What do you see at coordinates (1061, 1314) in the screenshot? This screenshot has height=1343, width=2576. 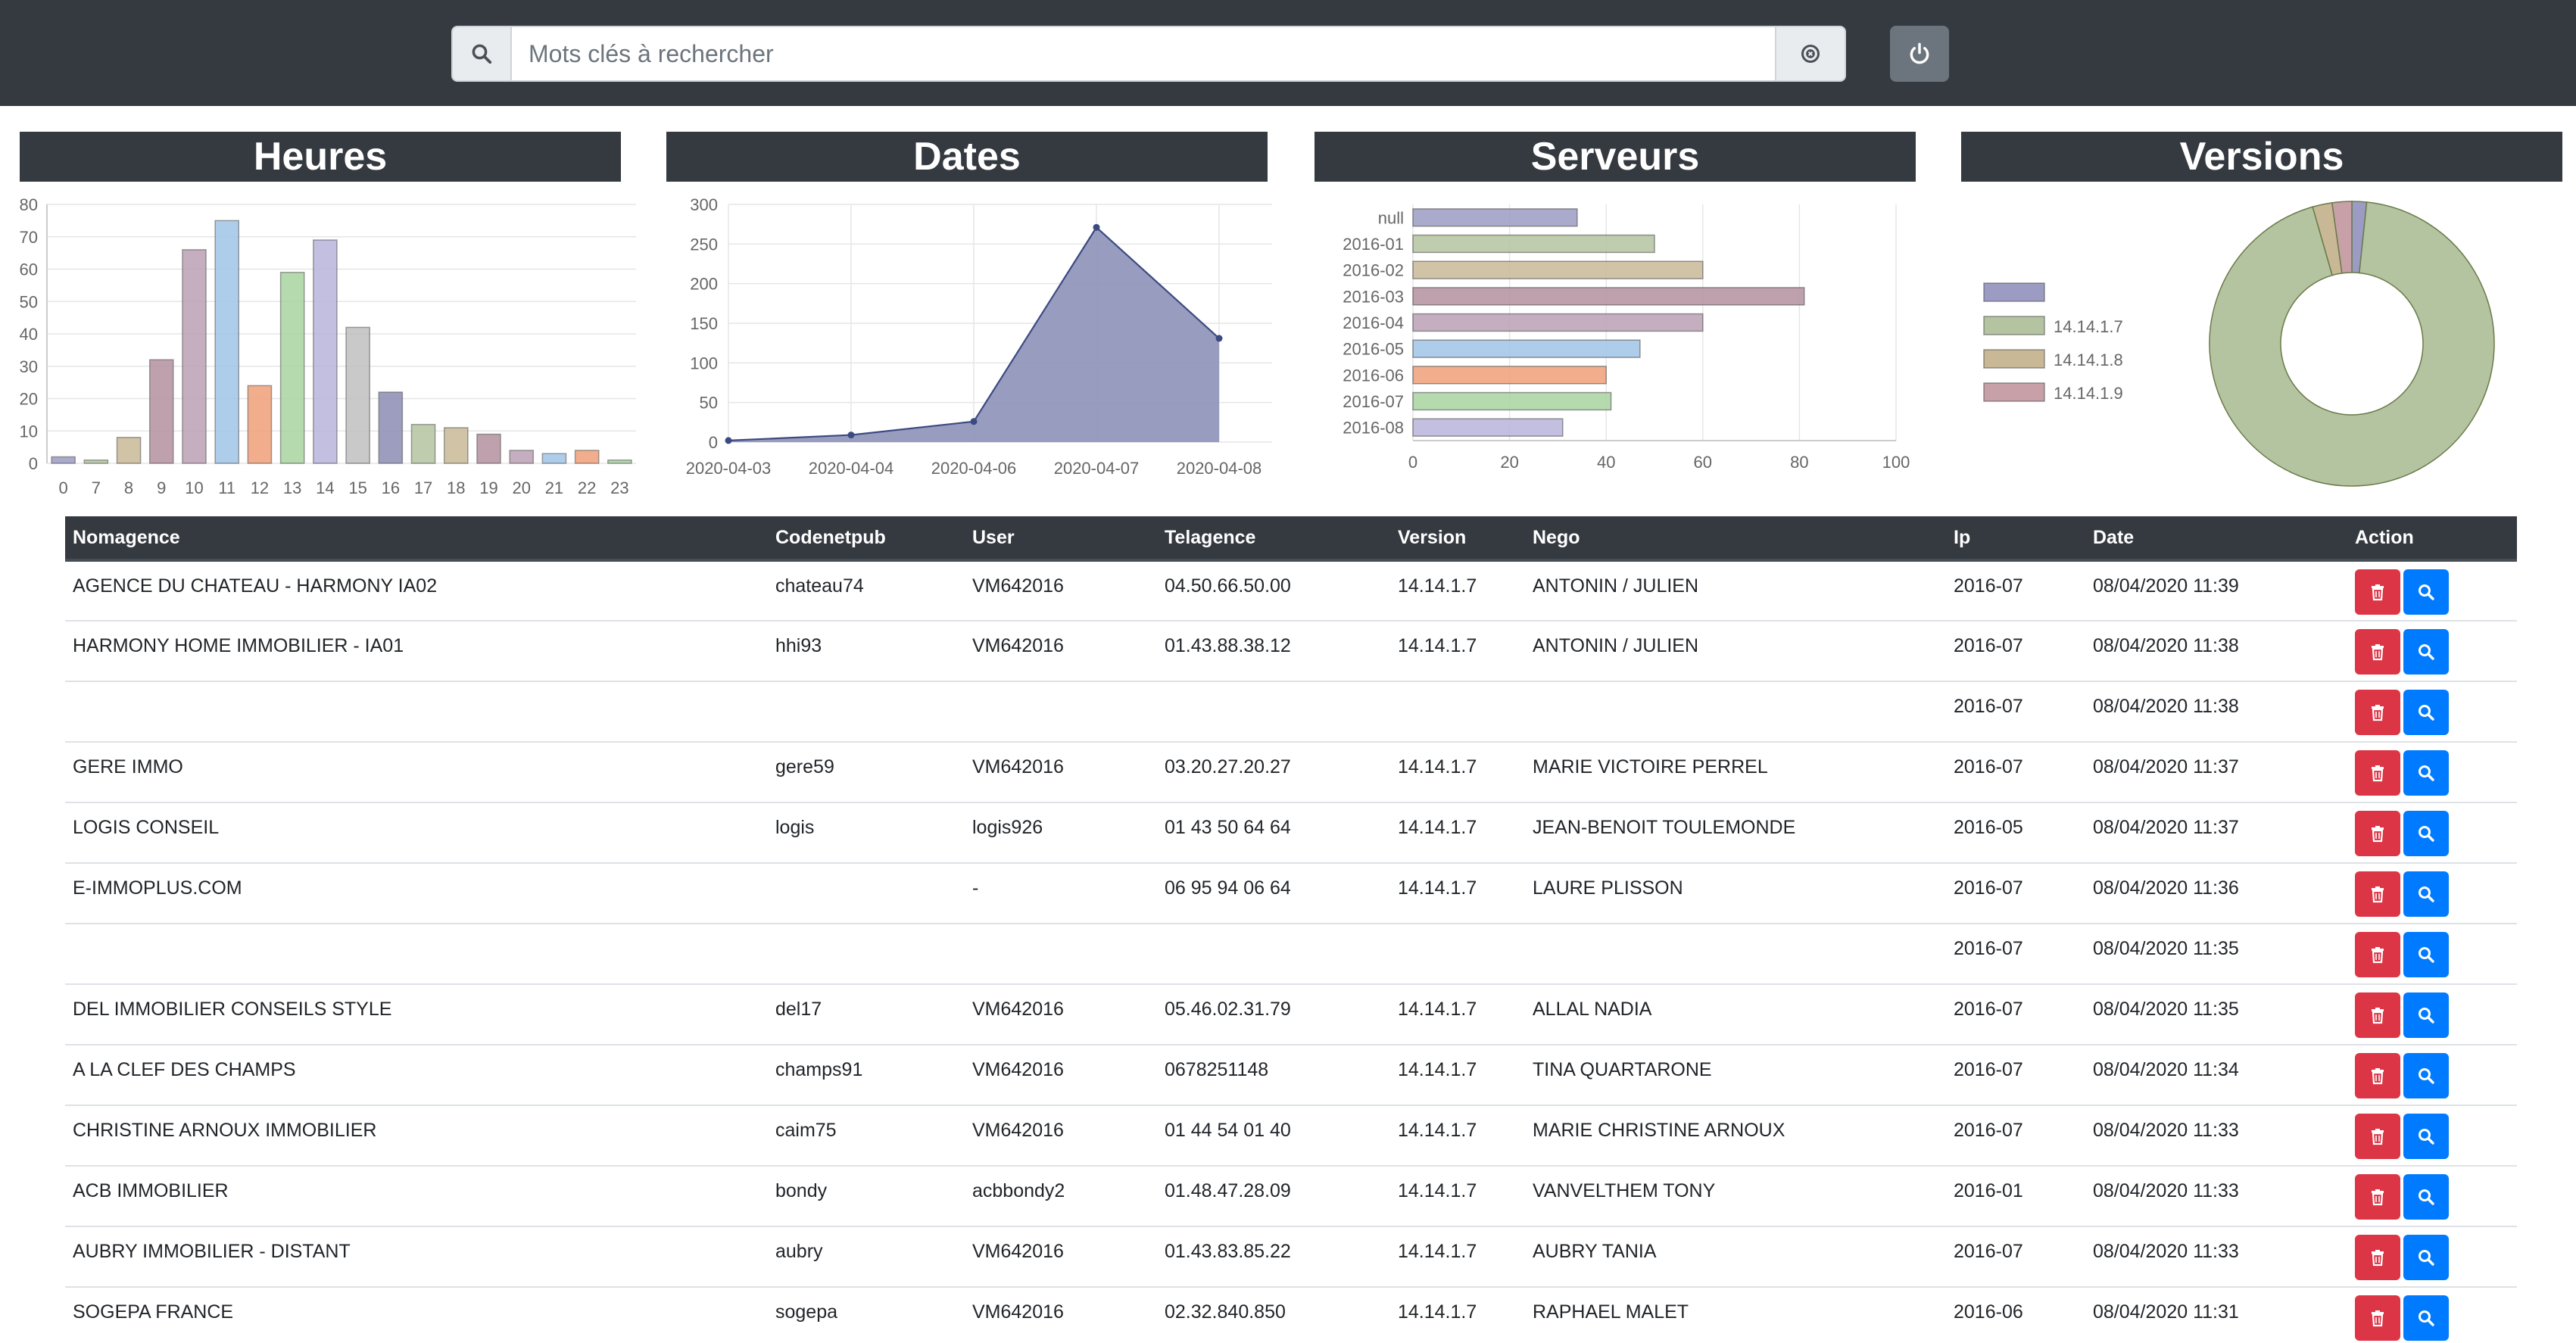 I see `cell-user: VM642016` at bounding box center [1061, 1314].